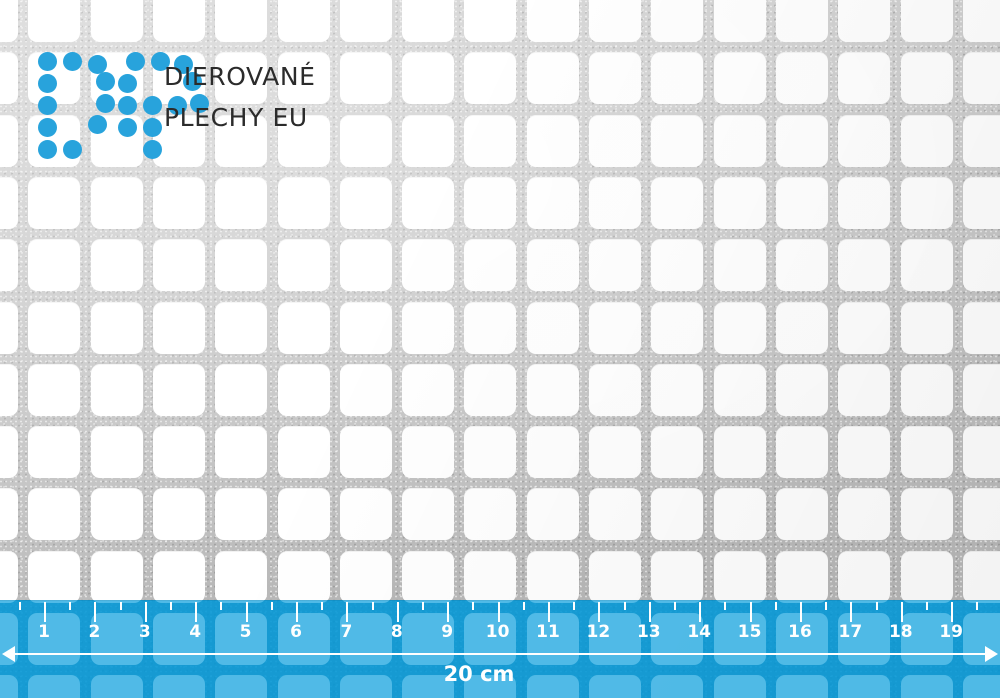 The height and width of the screenshot is (698, 1000). Describe the element at coordinates (500, 649) in the screenshot. I see `scale-ruler: 1 2 3 4 5 6 7 8 9 10 11 12 13 14 15 16 17 18 19 20 cm` at that location.